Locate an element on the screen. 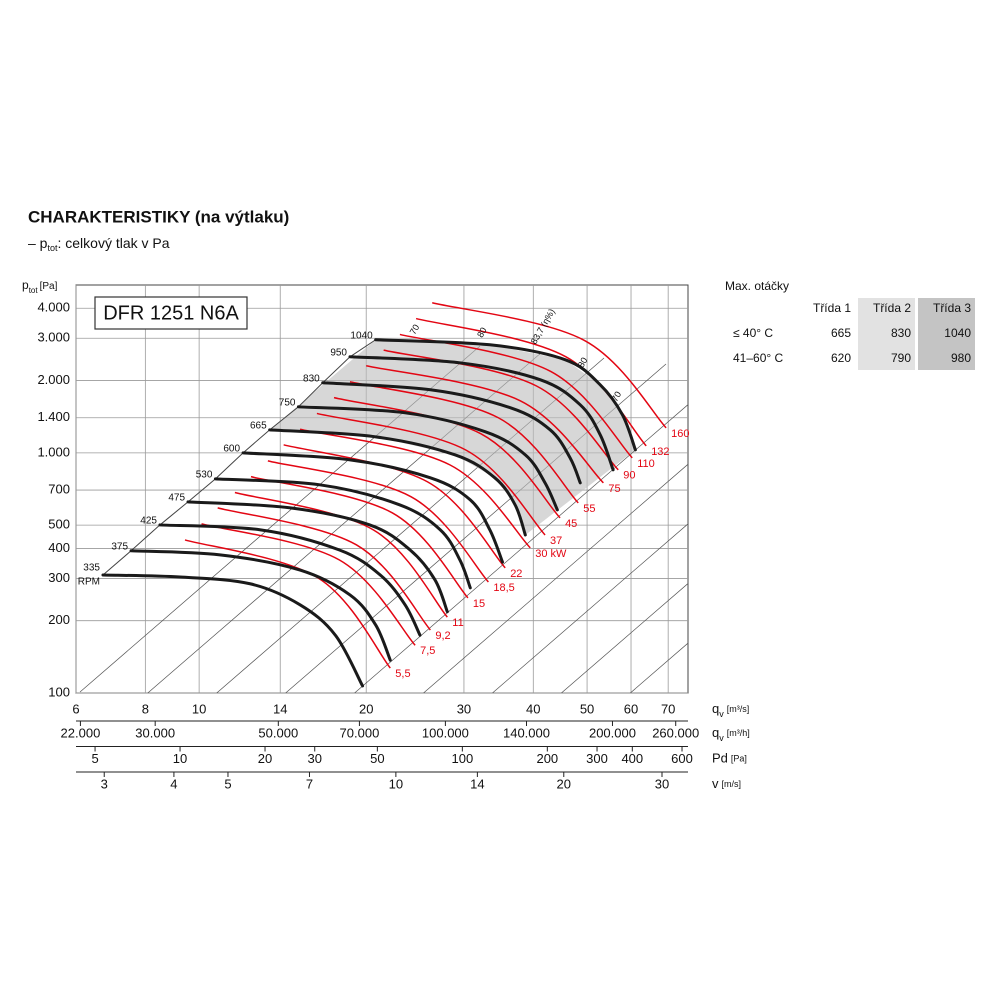  x2-tick-label: 140.000 is located at coordinates (526, 732).